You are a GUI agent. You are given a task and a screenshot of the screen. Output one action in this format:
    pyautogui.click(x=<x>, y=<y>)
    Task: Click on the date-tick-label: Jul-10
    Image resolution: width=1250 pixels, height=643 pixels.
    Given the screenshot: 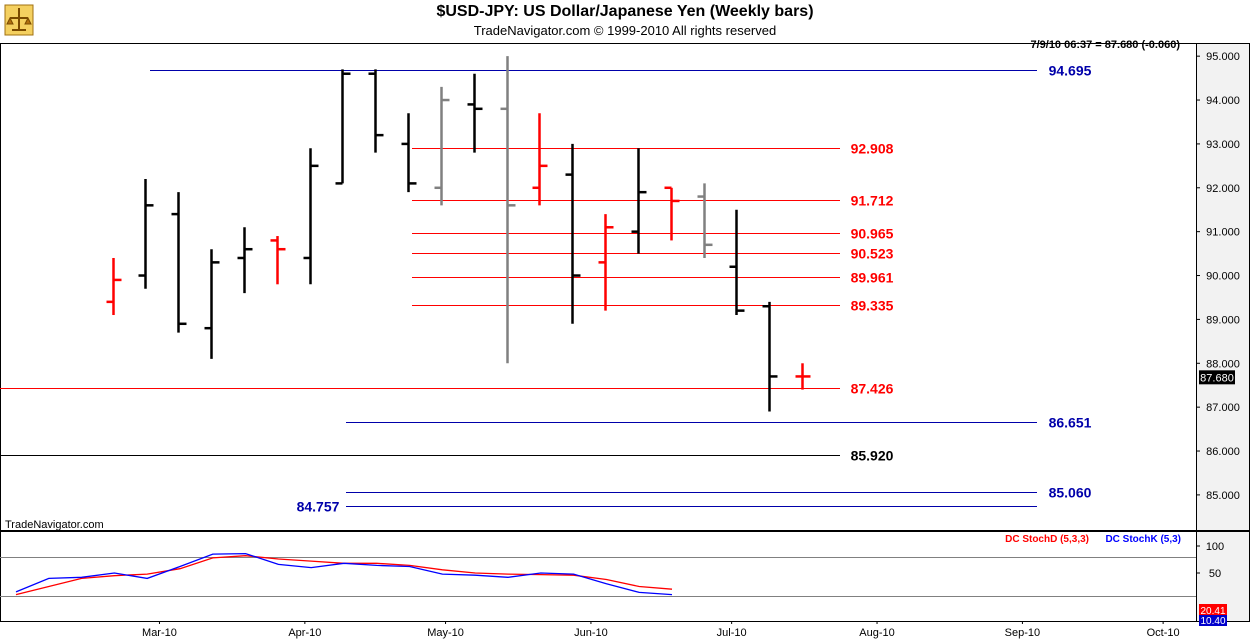 What is the action you would take?
    pyautogui.click(x=732, y=633)
    